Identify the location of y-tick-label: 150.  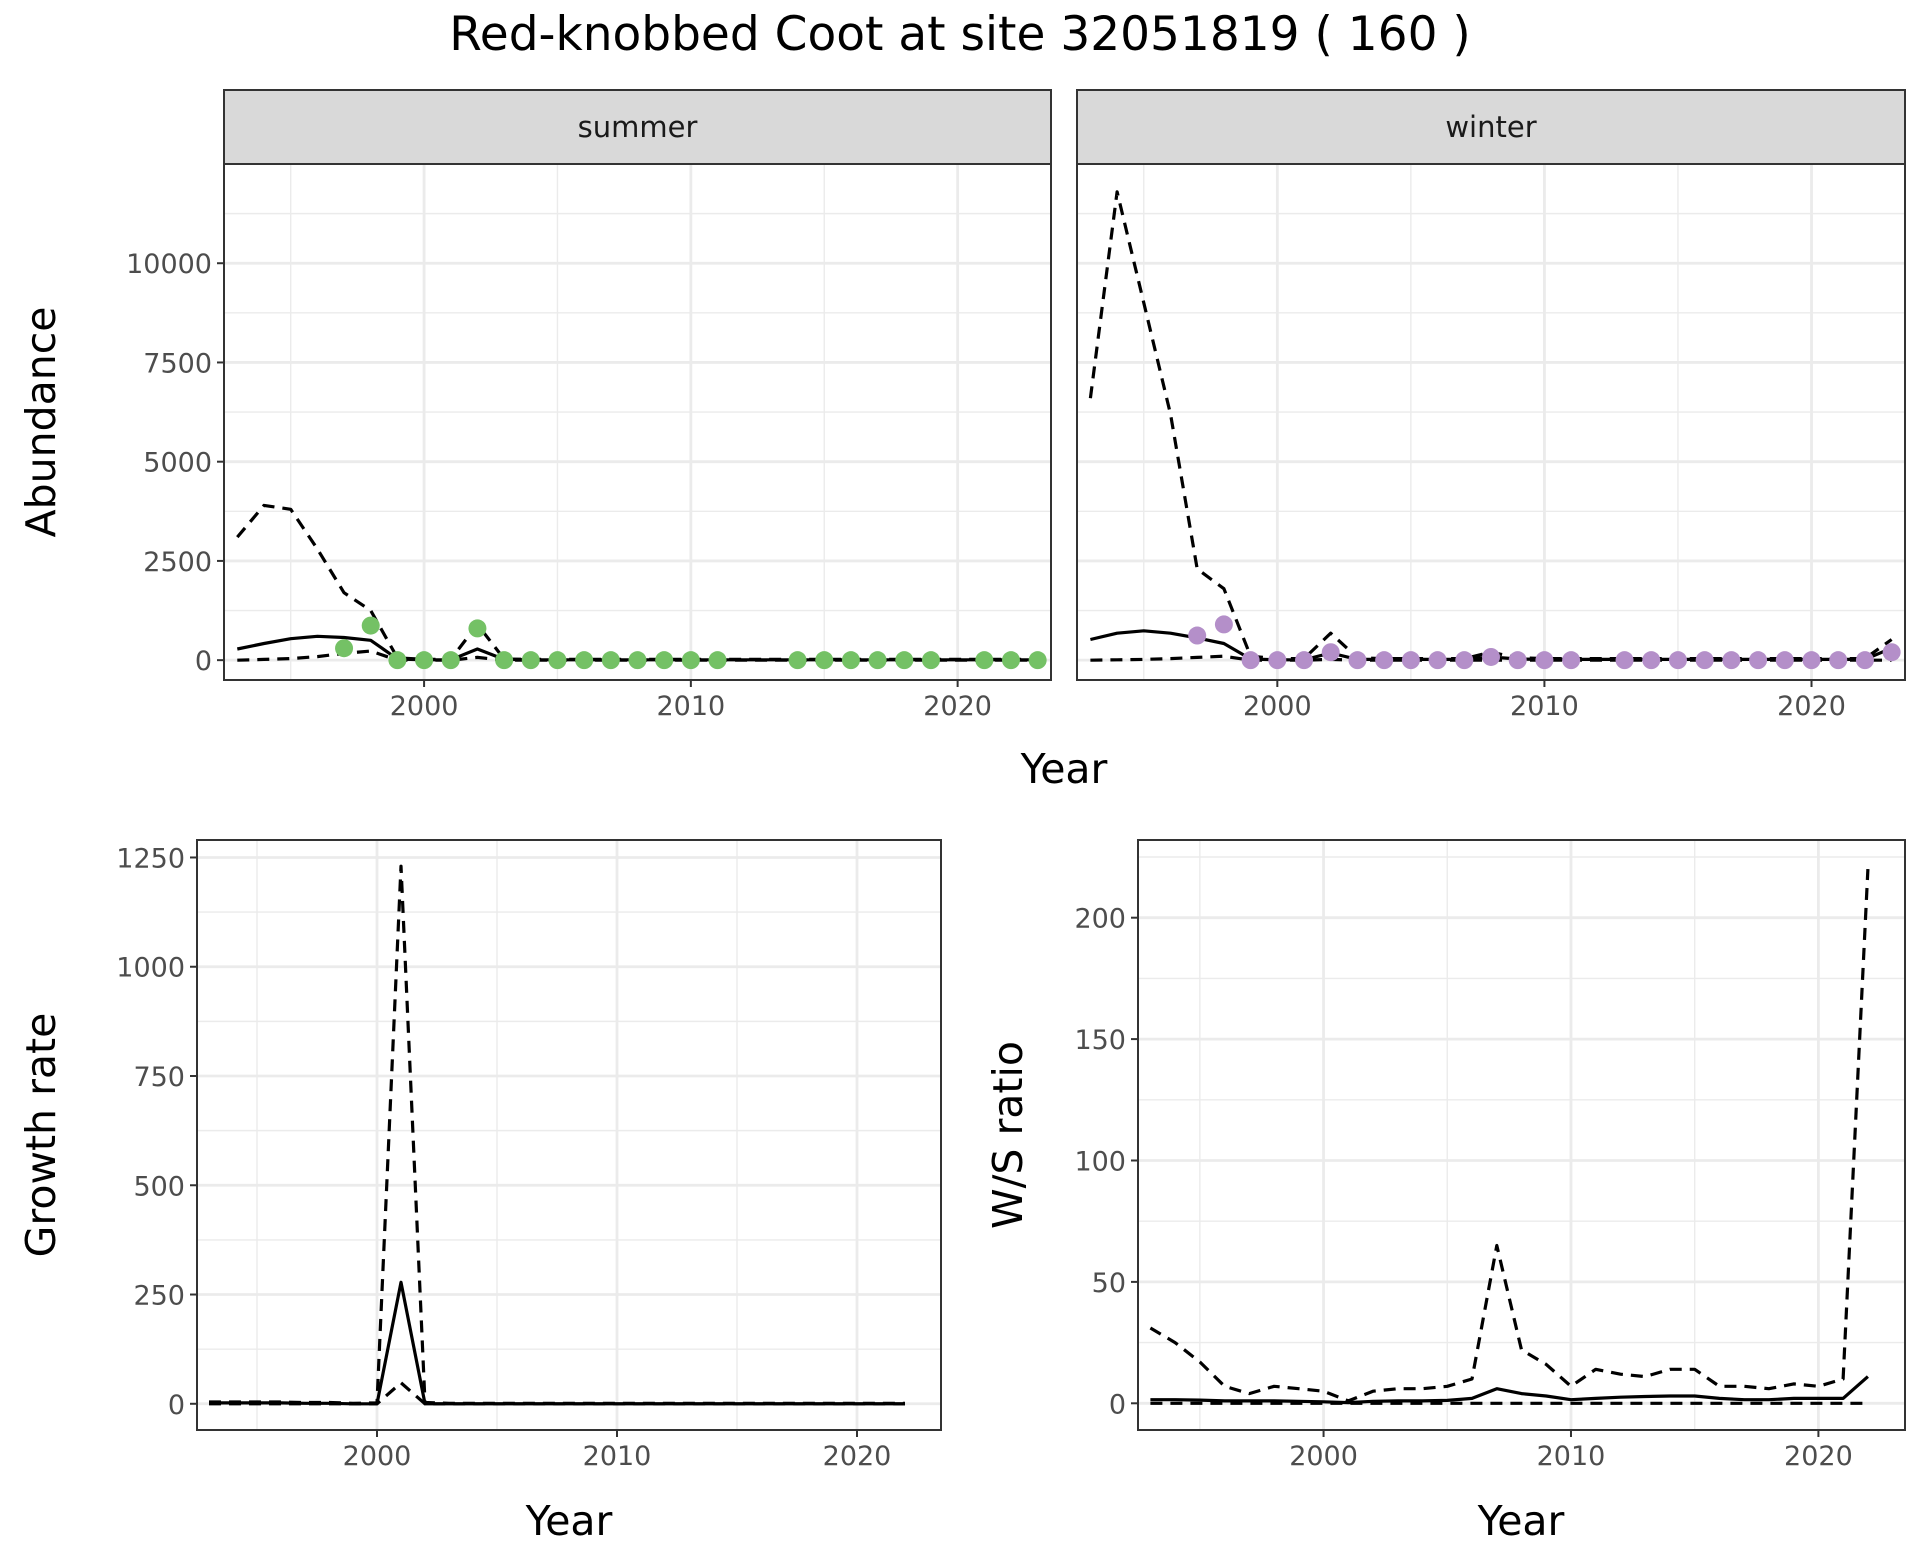
(1100, 1040).